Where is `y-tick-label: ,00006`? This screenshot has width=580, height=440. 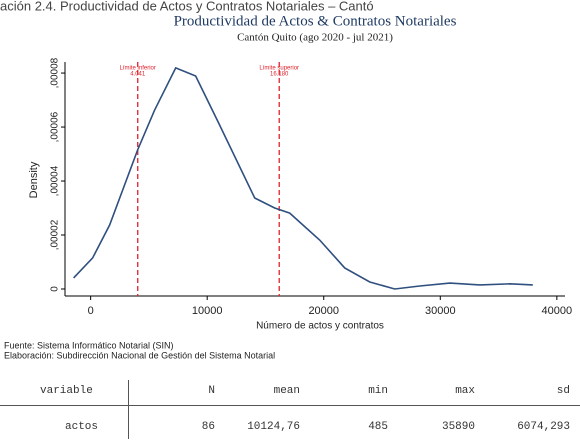
y-tick-label: ,00006 is located at coordinates (55, 126).